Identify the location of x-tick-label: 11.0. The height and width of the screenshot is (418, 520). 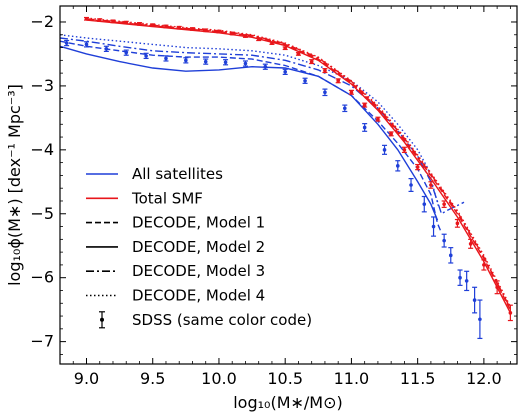
(352, 378).